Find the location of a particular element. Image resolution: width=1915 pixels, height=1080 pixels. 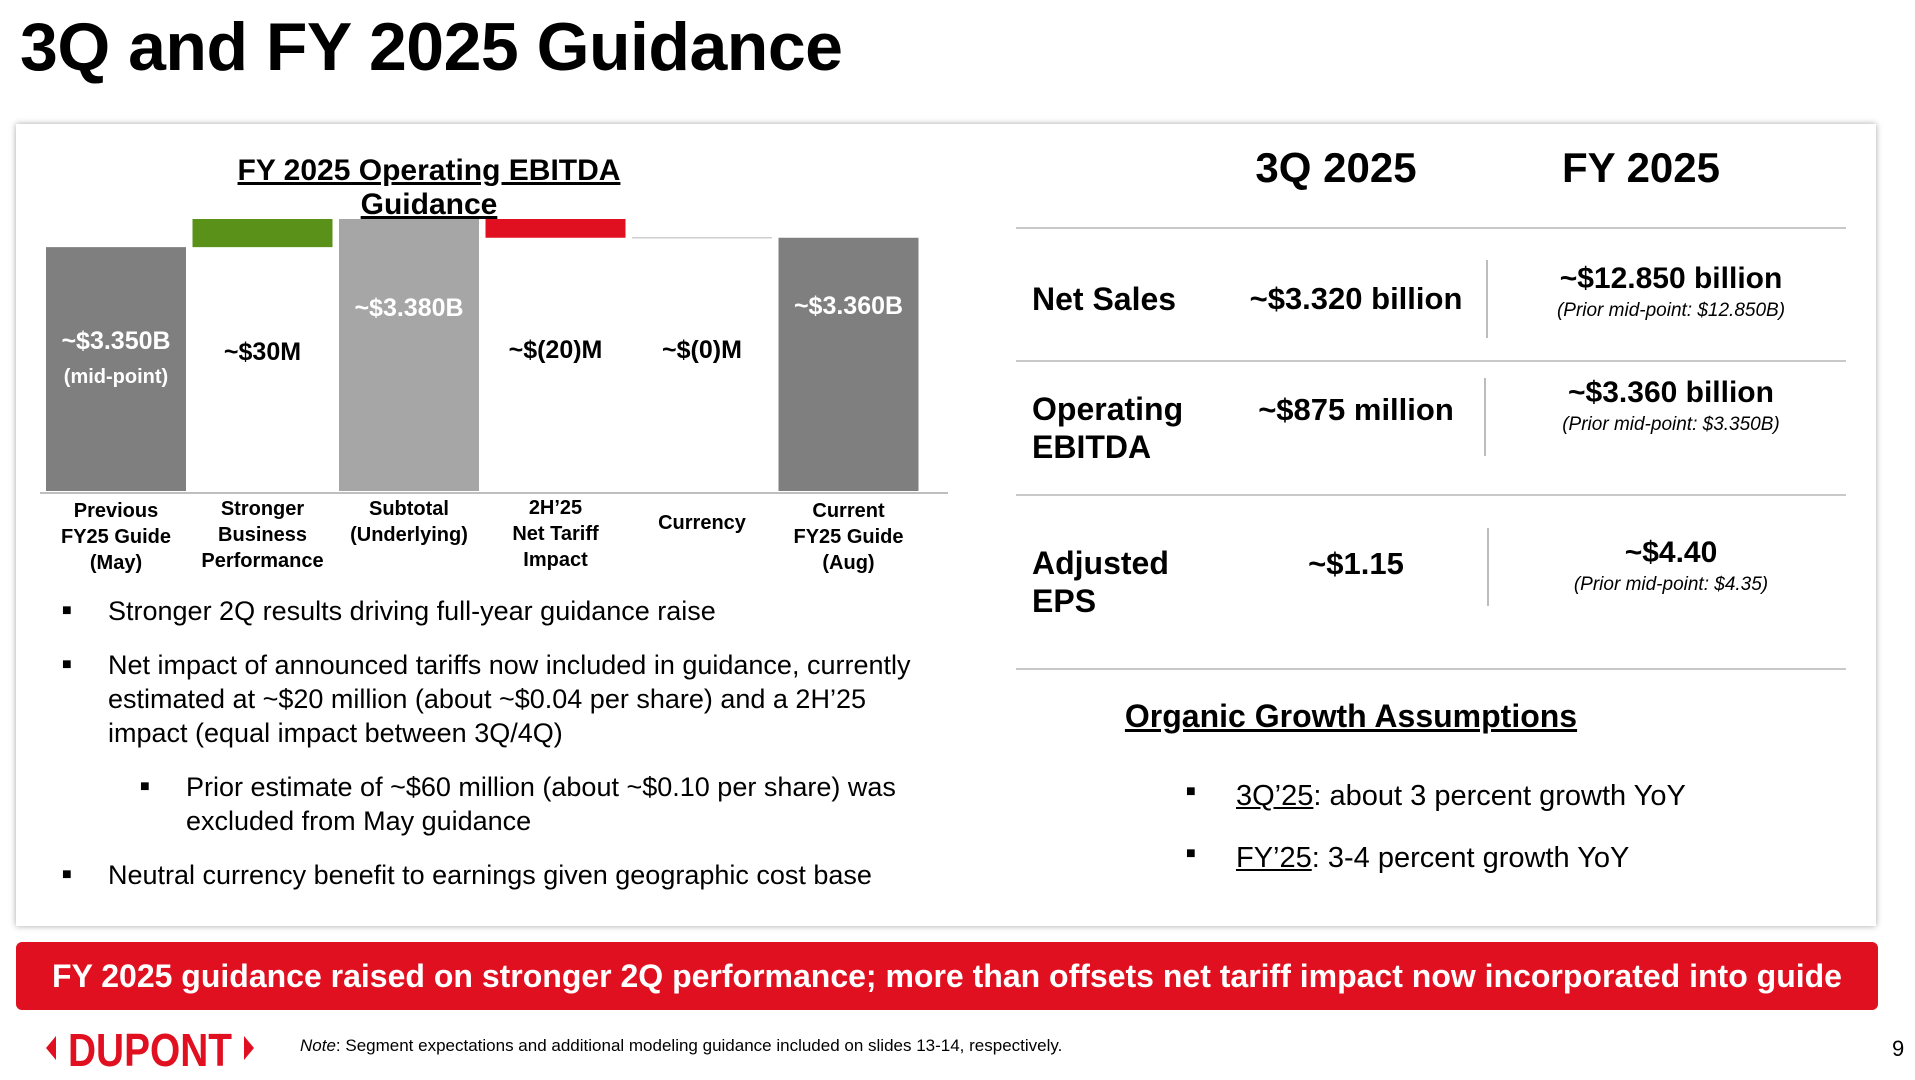

bar-subtotal-underlying is located at coordinates (409, 355).